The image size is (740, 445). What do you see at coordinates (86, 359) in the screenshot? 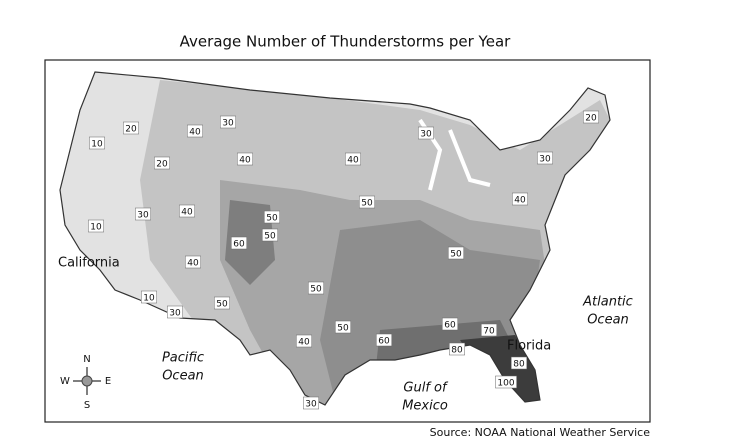
I see `compass-letter: N` at bounding box center [86, 359].